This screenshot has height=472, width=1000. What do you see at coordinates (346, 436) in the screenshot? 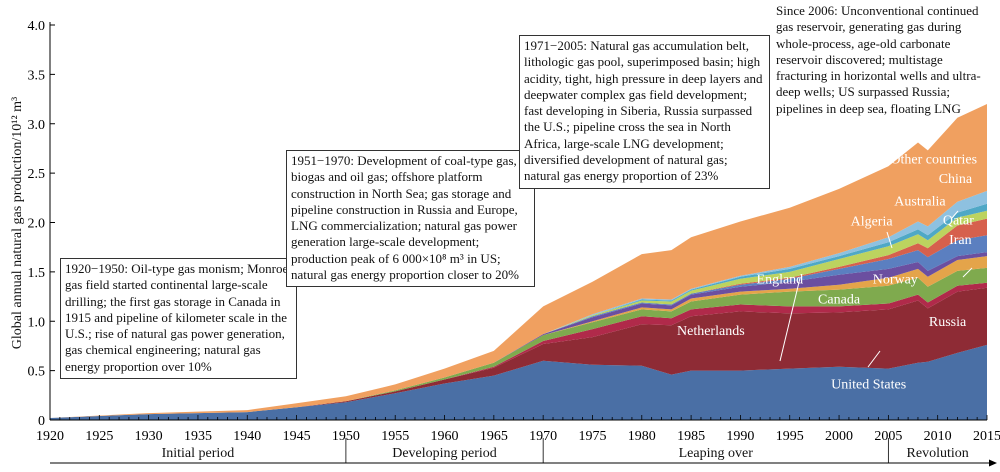
I see `x-tick-label: 1950` at bounding box center [346, 436].